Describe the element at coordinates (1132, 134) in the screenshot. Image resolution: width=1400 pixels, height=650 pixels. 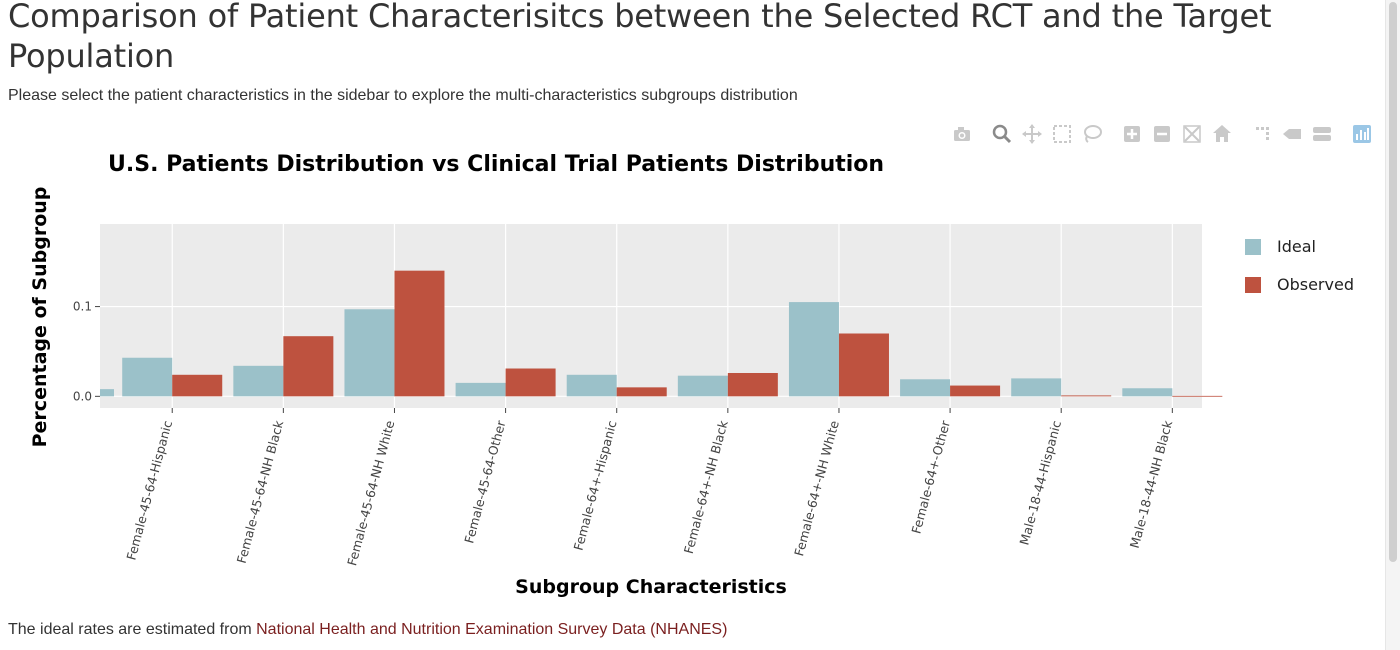
I see `zoom-in-icon` at that location.